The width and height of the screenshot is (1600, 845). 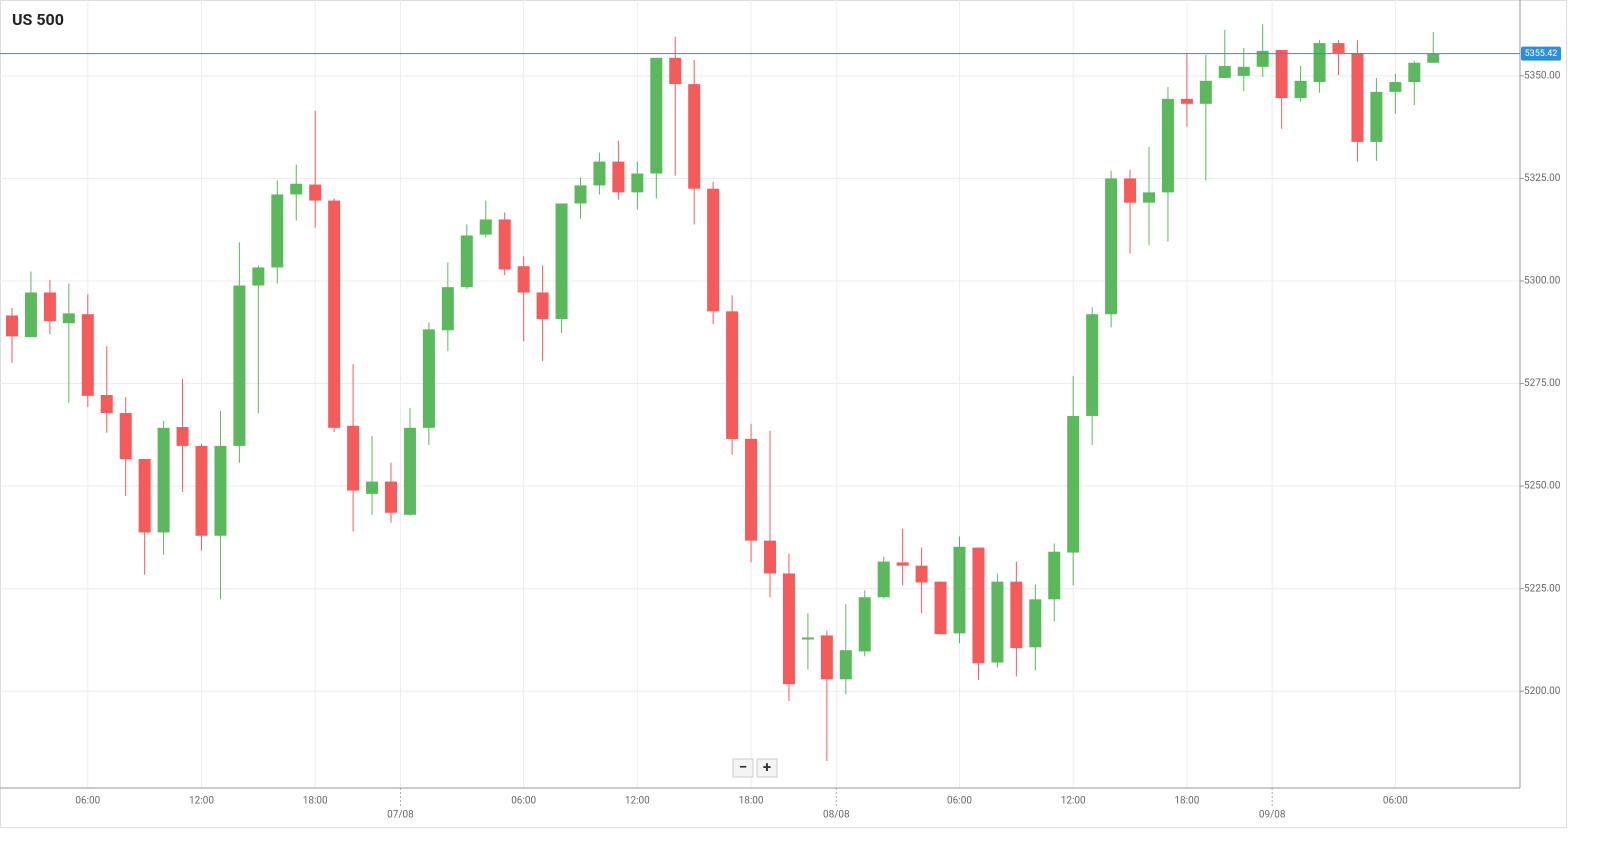 I want to click on zoom-out: −, so click(x=743, y=768).